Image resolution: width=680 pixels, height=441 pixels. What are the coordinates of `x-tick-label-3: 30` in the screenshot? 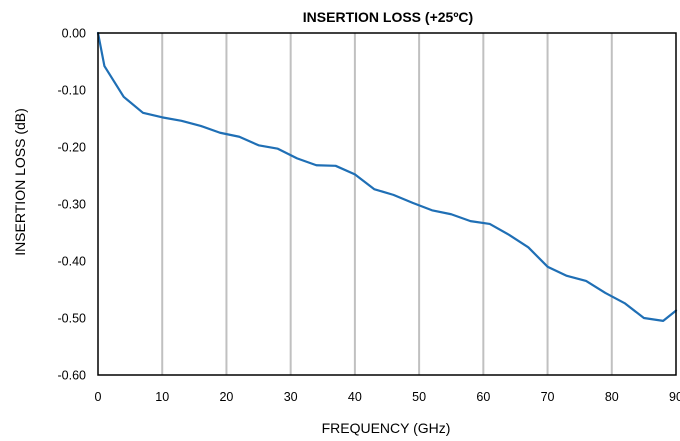 It's located at (291, 397).